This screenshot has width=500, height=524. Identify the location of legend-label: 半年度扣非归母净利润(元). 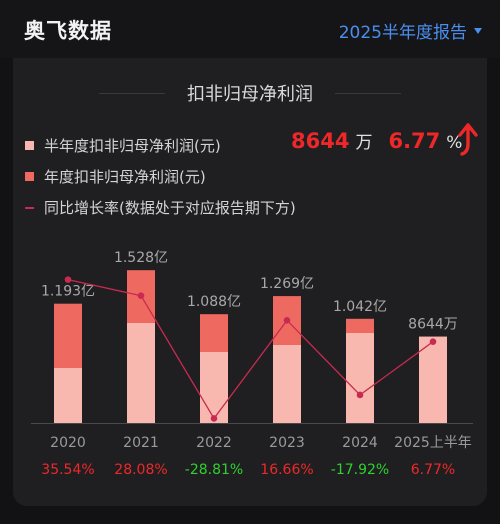
(132, 146).